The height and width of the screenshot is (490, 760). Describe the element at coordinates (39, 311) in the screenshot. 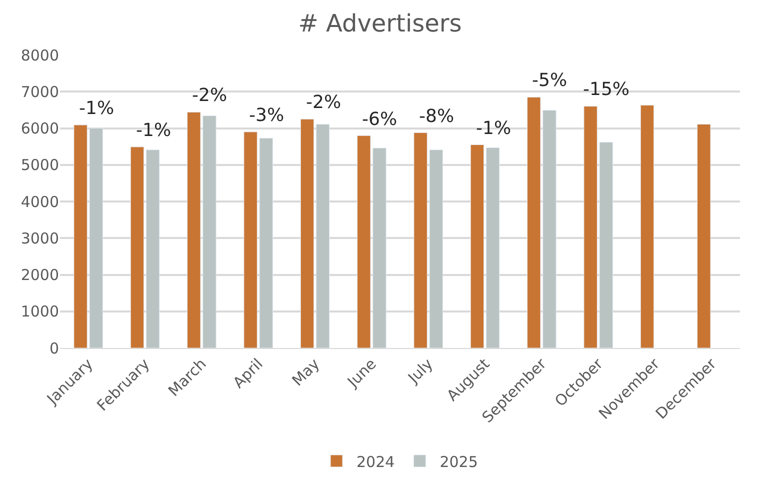

I see `y-tick-label: 1000` at that location.